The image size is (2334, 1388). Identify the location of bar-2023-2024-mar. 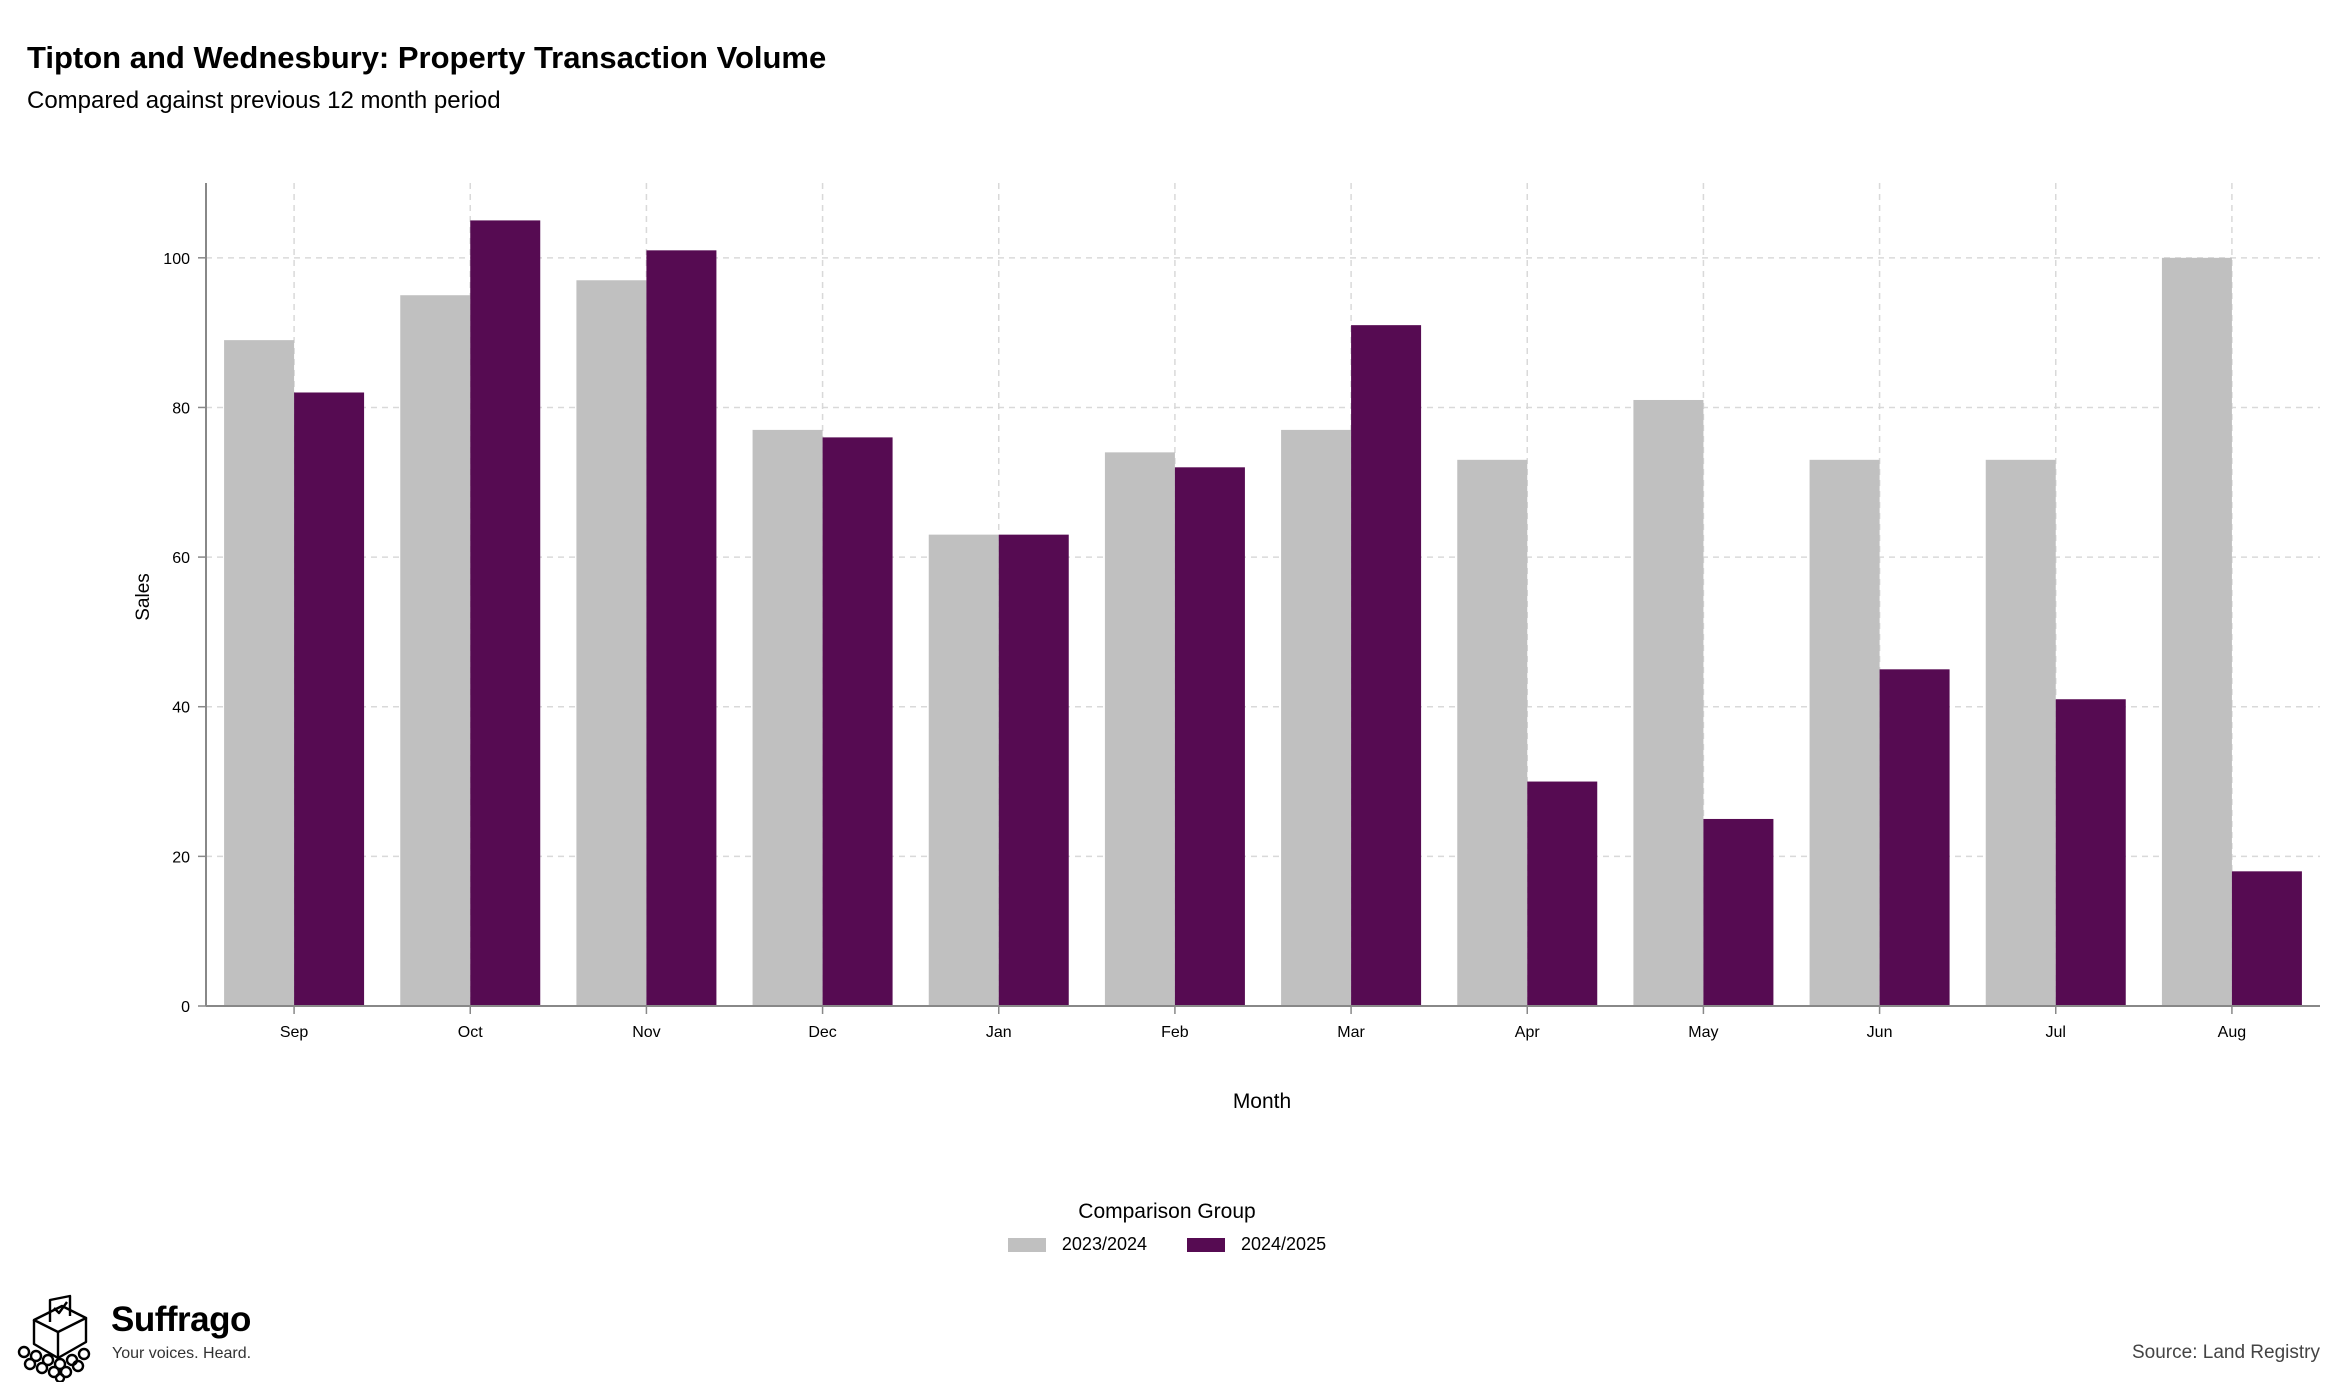
(1316, 717).